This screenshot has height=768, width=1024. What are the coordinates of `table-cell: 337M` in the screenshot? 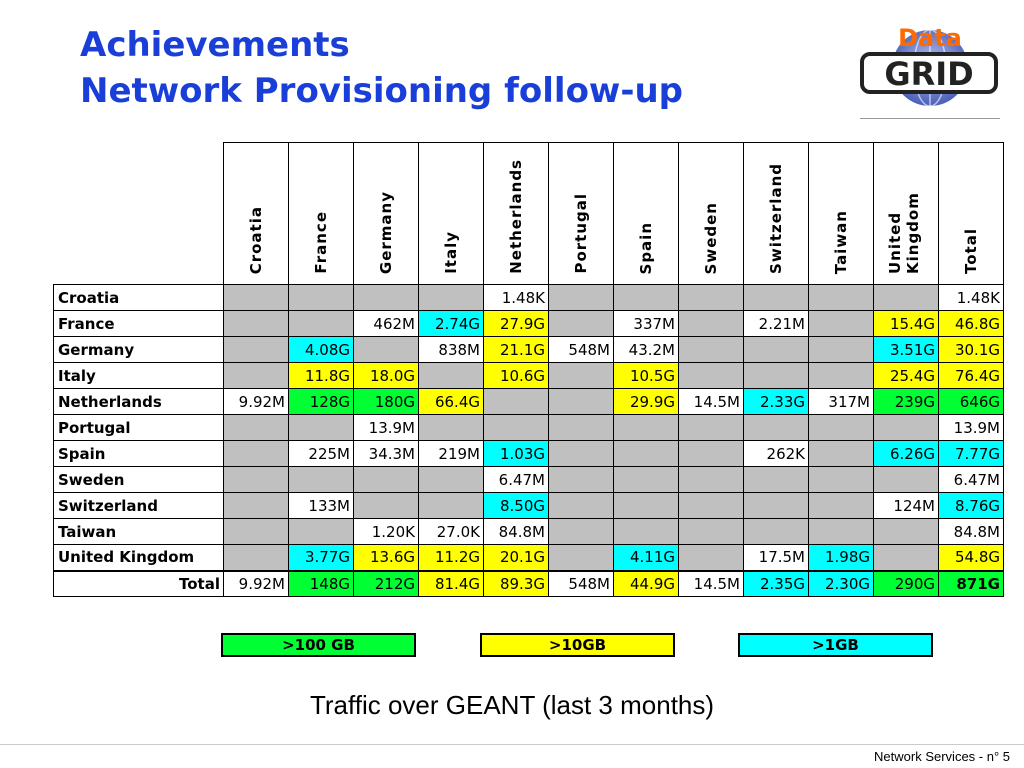 It's located at (646, 323).